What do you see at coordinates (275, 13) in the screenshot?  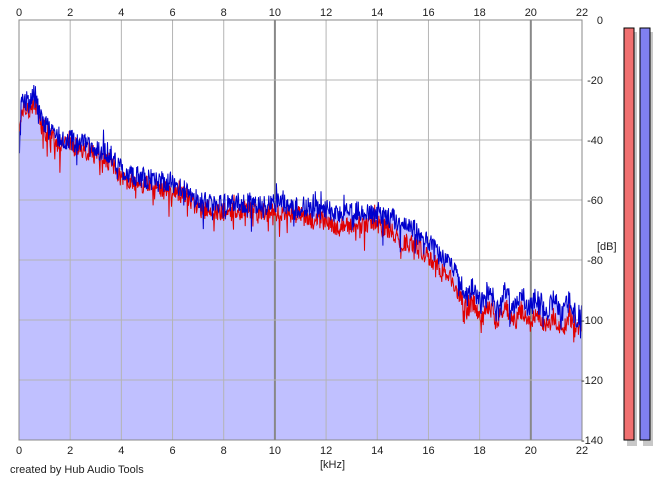 I see `x-tick-top-5: 10` at bounding box center [275, 13].